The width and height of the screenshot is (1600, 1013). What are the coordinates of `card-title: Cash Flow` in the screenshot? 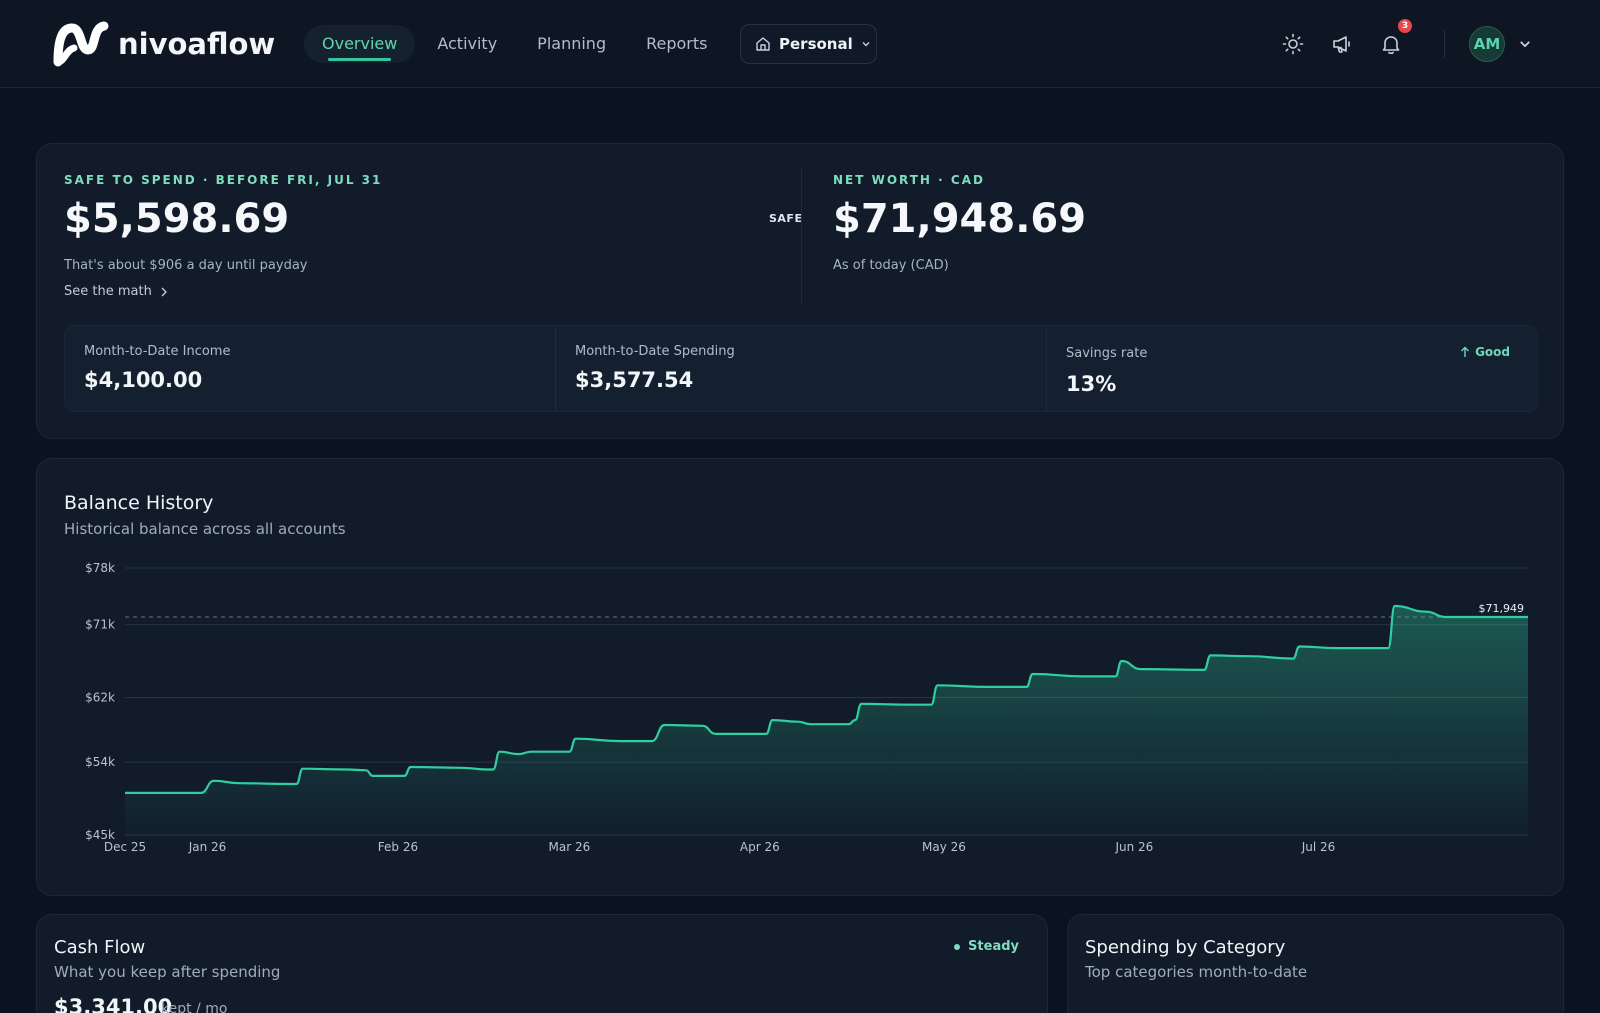 It's located at (100, 947).